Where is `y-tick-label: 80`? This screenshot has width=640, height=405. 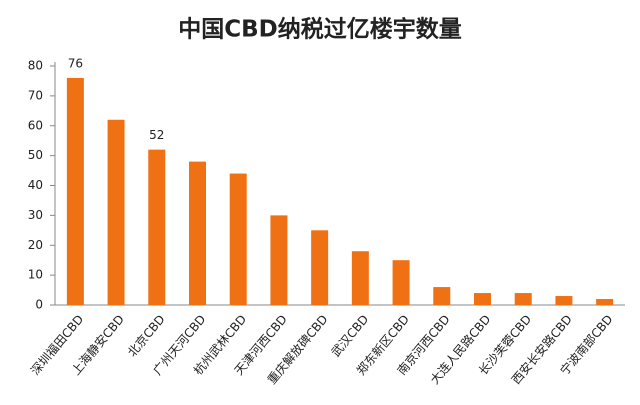
y-tick-label: 80 is located at coordinates (35, 66).